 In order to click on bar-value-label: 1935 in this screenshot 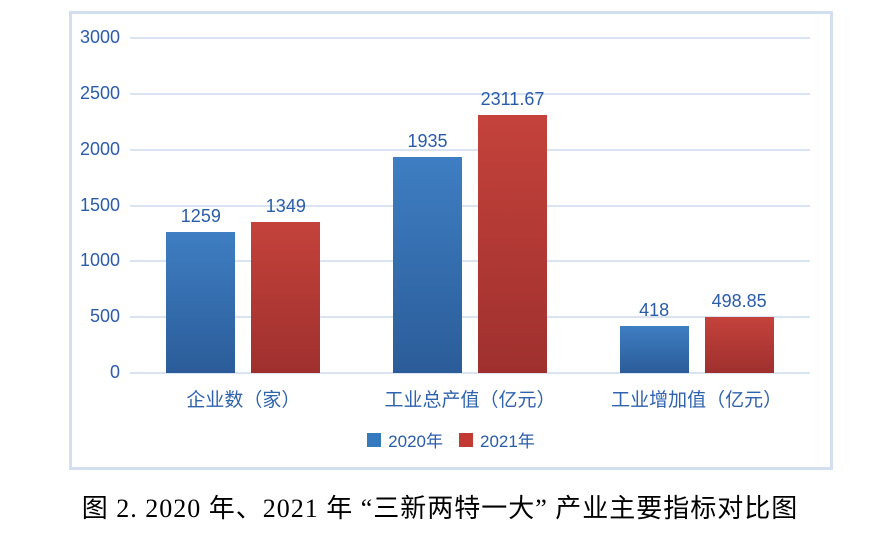, I will do `click(427, 140)`.